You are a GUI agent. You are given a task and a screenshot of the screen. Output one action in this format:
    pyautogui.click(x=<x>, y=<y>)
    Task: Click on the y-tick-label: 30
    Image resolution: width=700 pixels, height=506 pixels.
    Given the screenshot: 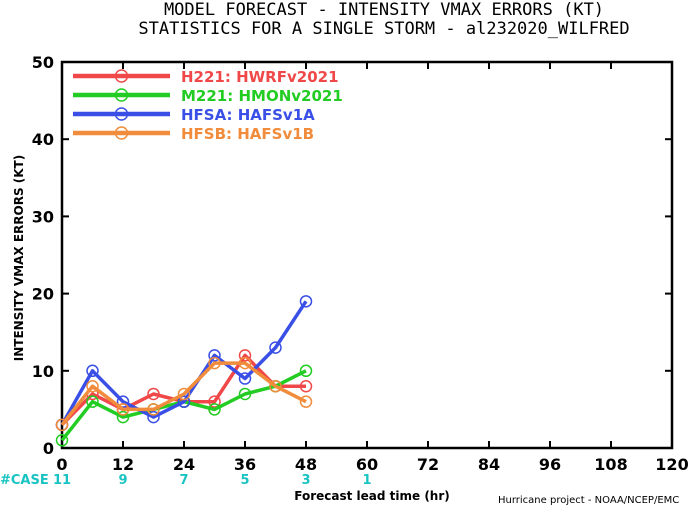 What is the action you would take?
    pyautogui.click(x=43, y=216)
    